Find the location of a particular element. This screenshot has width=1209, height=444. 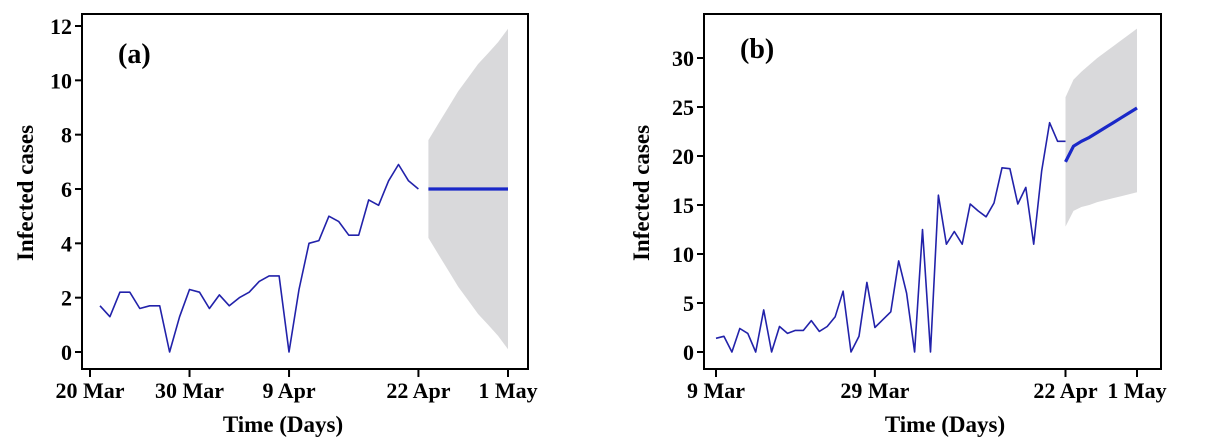

forecast-band-layer-b is located at coordinates (1101, 127).